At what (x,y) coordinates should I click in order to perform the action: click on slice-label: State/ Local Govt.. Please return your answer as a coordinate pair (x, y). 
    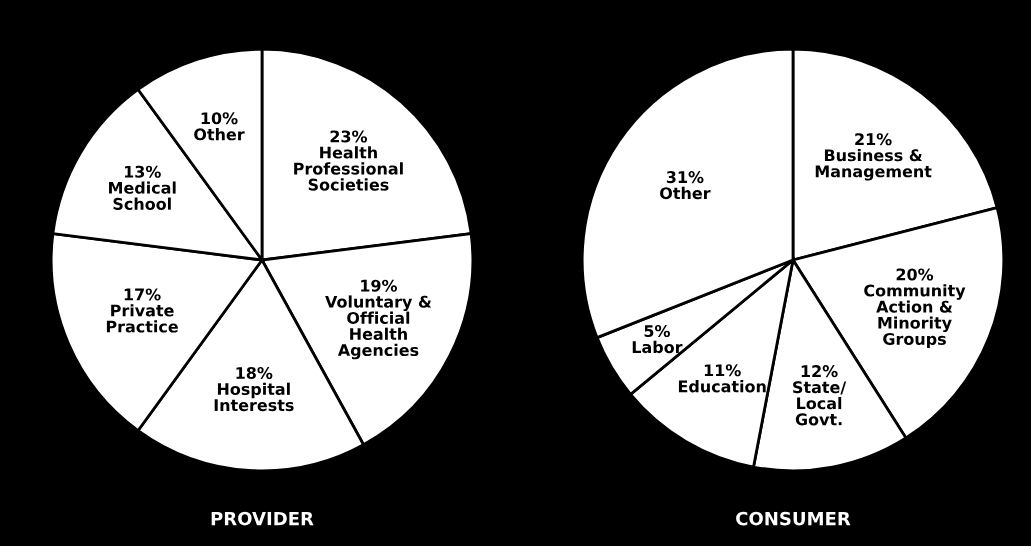
    Looking at the image, I should click on (820, 403).